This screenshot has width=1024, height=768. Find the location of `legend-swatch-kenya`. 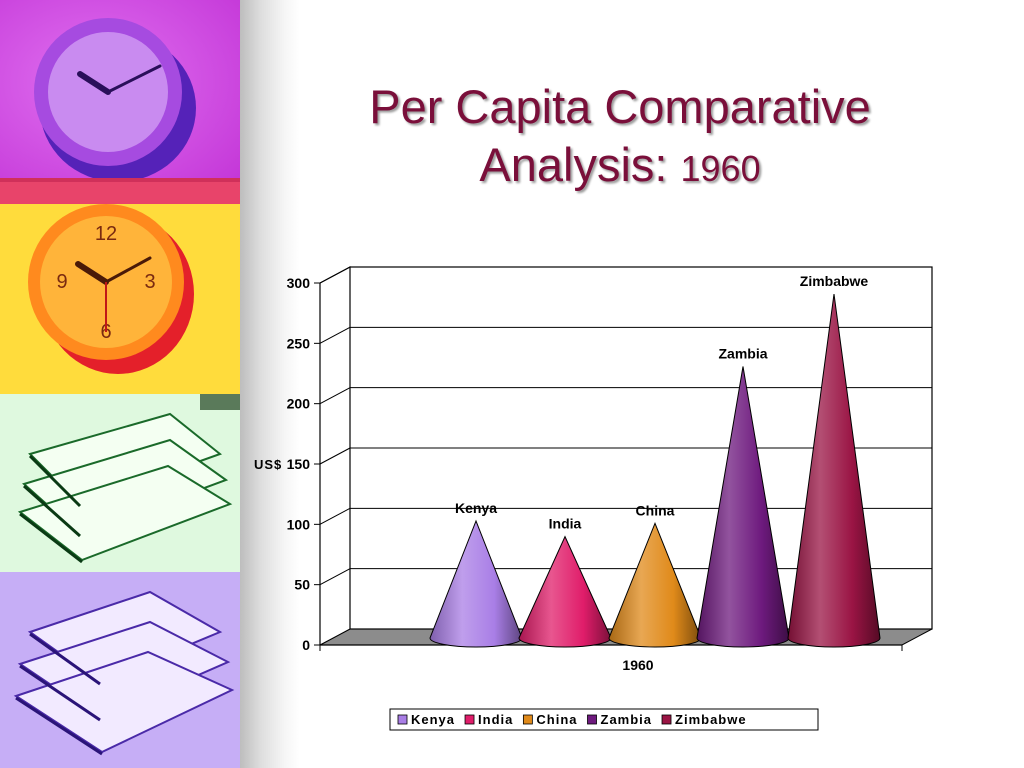

legend-swatch-kenya is located at coordinates (402, 719).